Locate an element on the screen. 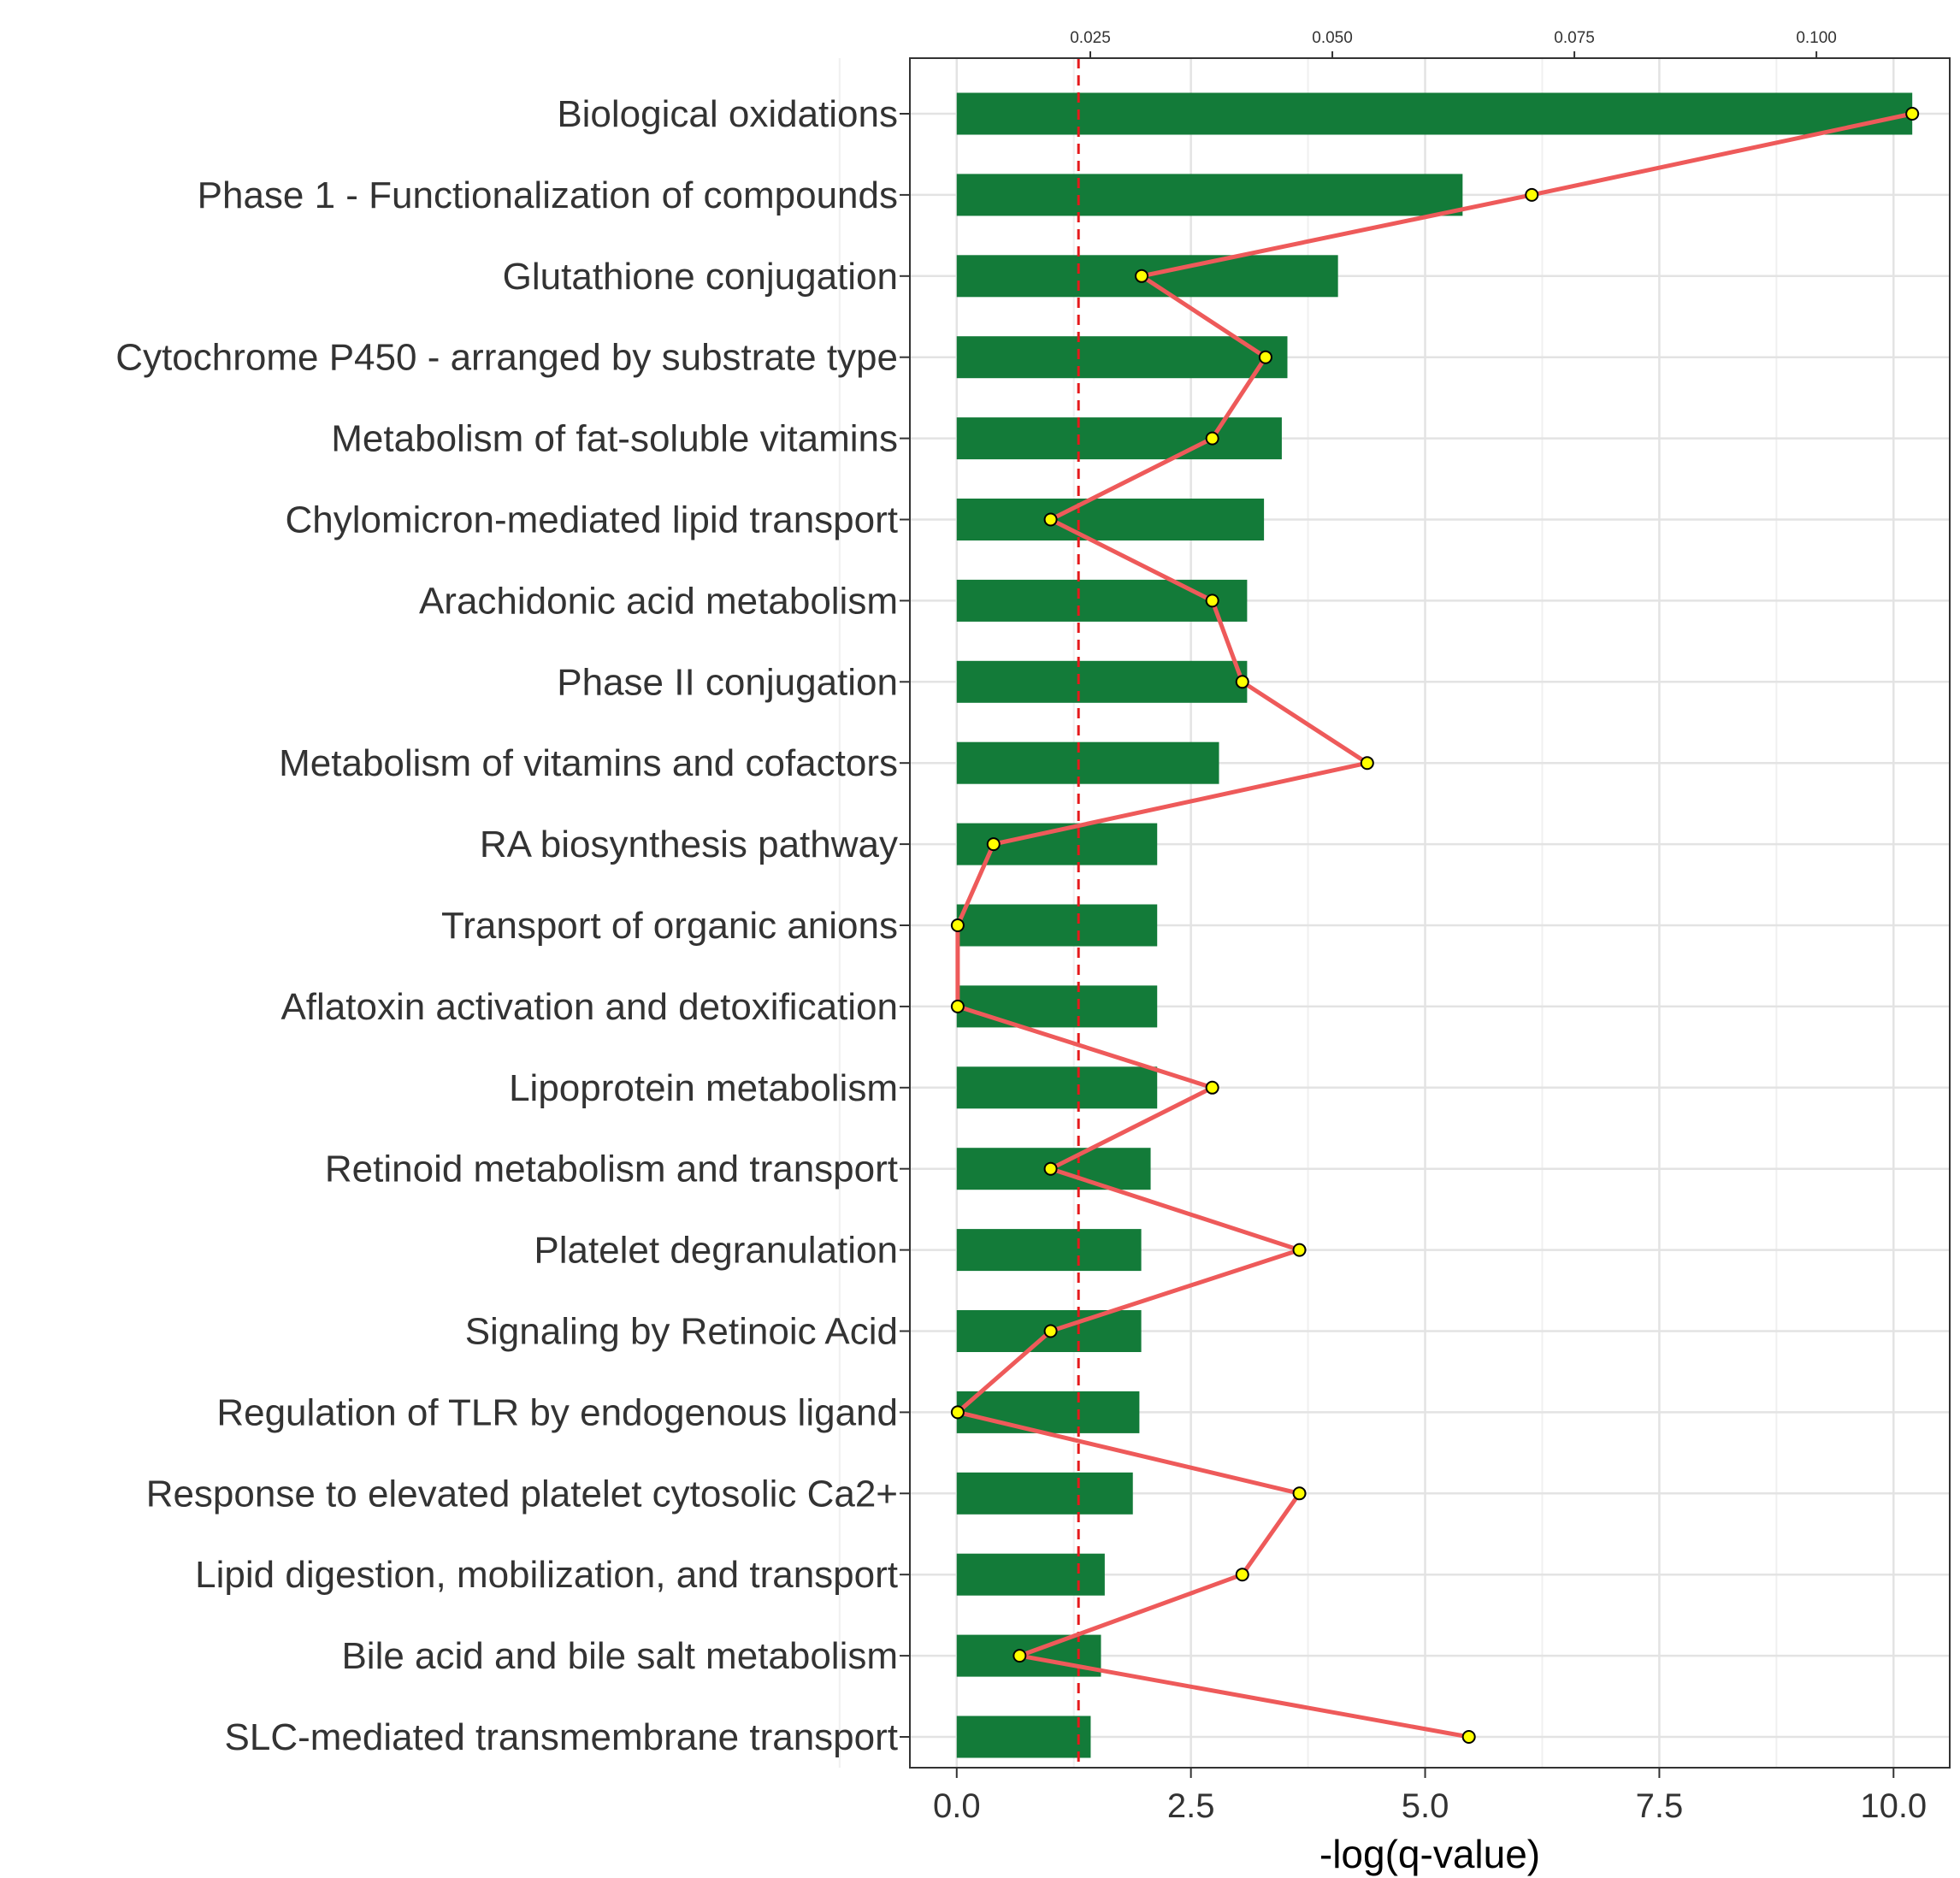 This screenshot has height=1878, width=1960. category-label: Regulation of TLR by endogenous ligand is located at coordinates (557, 1412).